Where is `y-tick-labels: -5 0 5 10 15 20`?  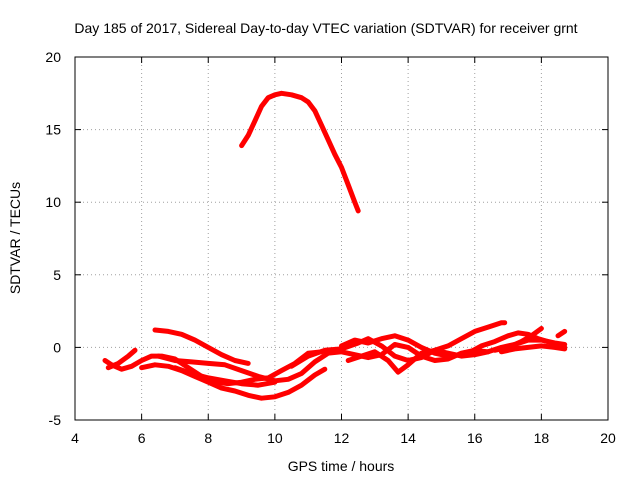
y-tick-labels: -5 0 5 10 15 20 is located at coordinates (53, 238).